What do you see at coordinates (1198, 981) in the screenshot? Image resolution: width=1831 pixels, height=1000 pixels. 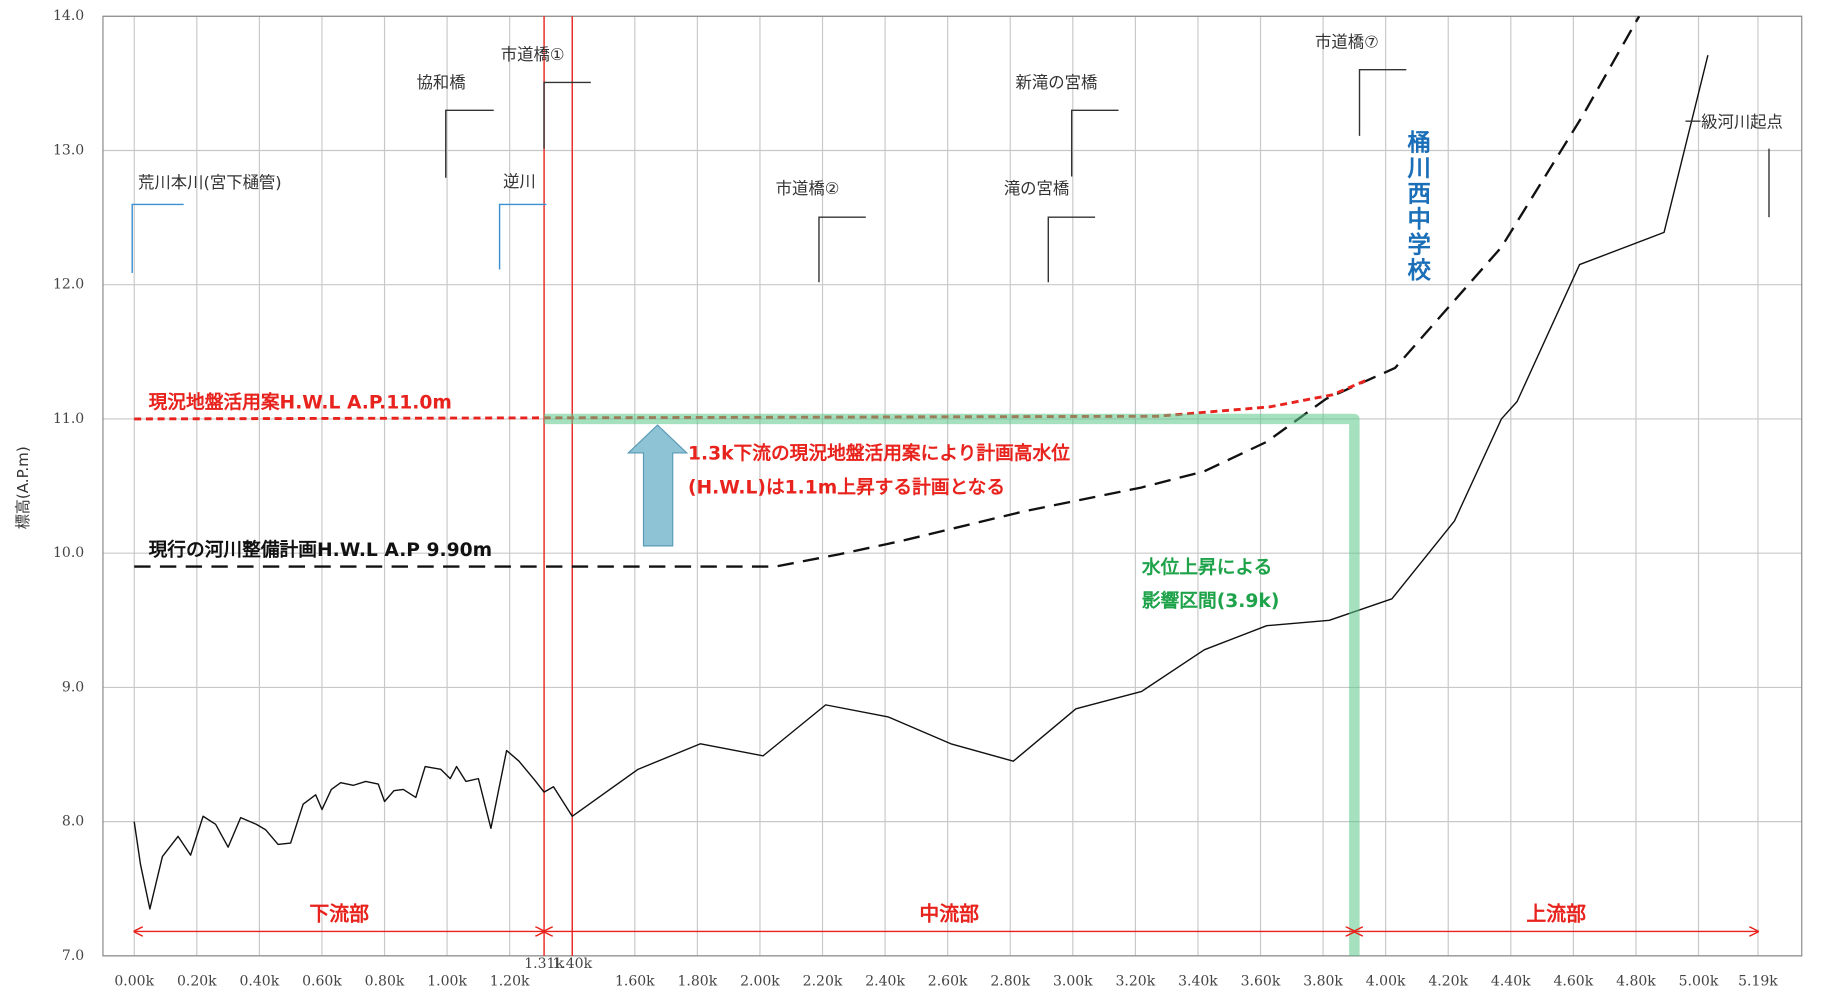 I see `x-tick-label: 3.40k` at bounding box center [1198, 981].